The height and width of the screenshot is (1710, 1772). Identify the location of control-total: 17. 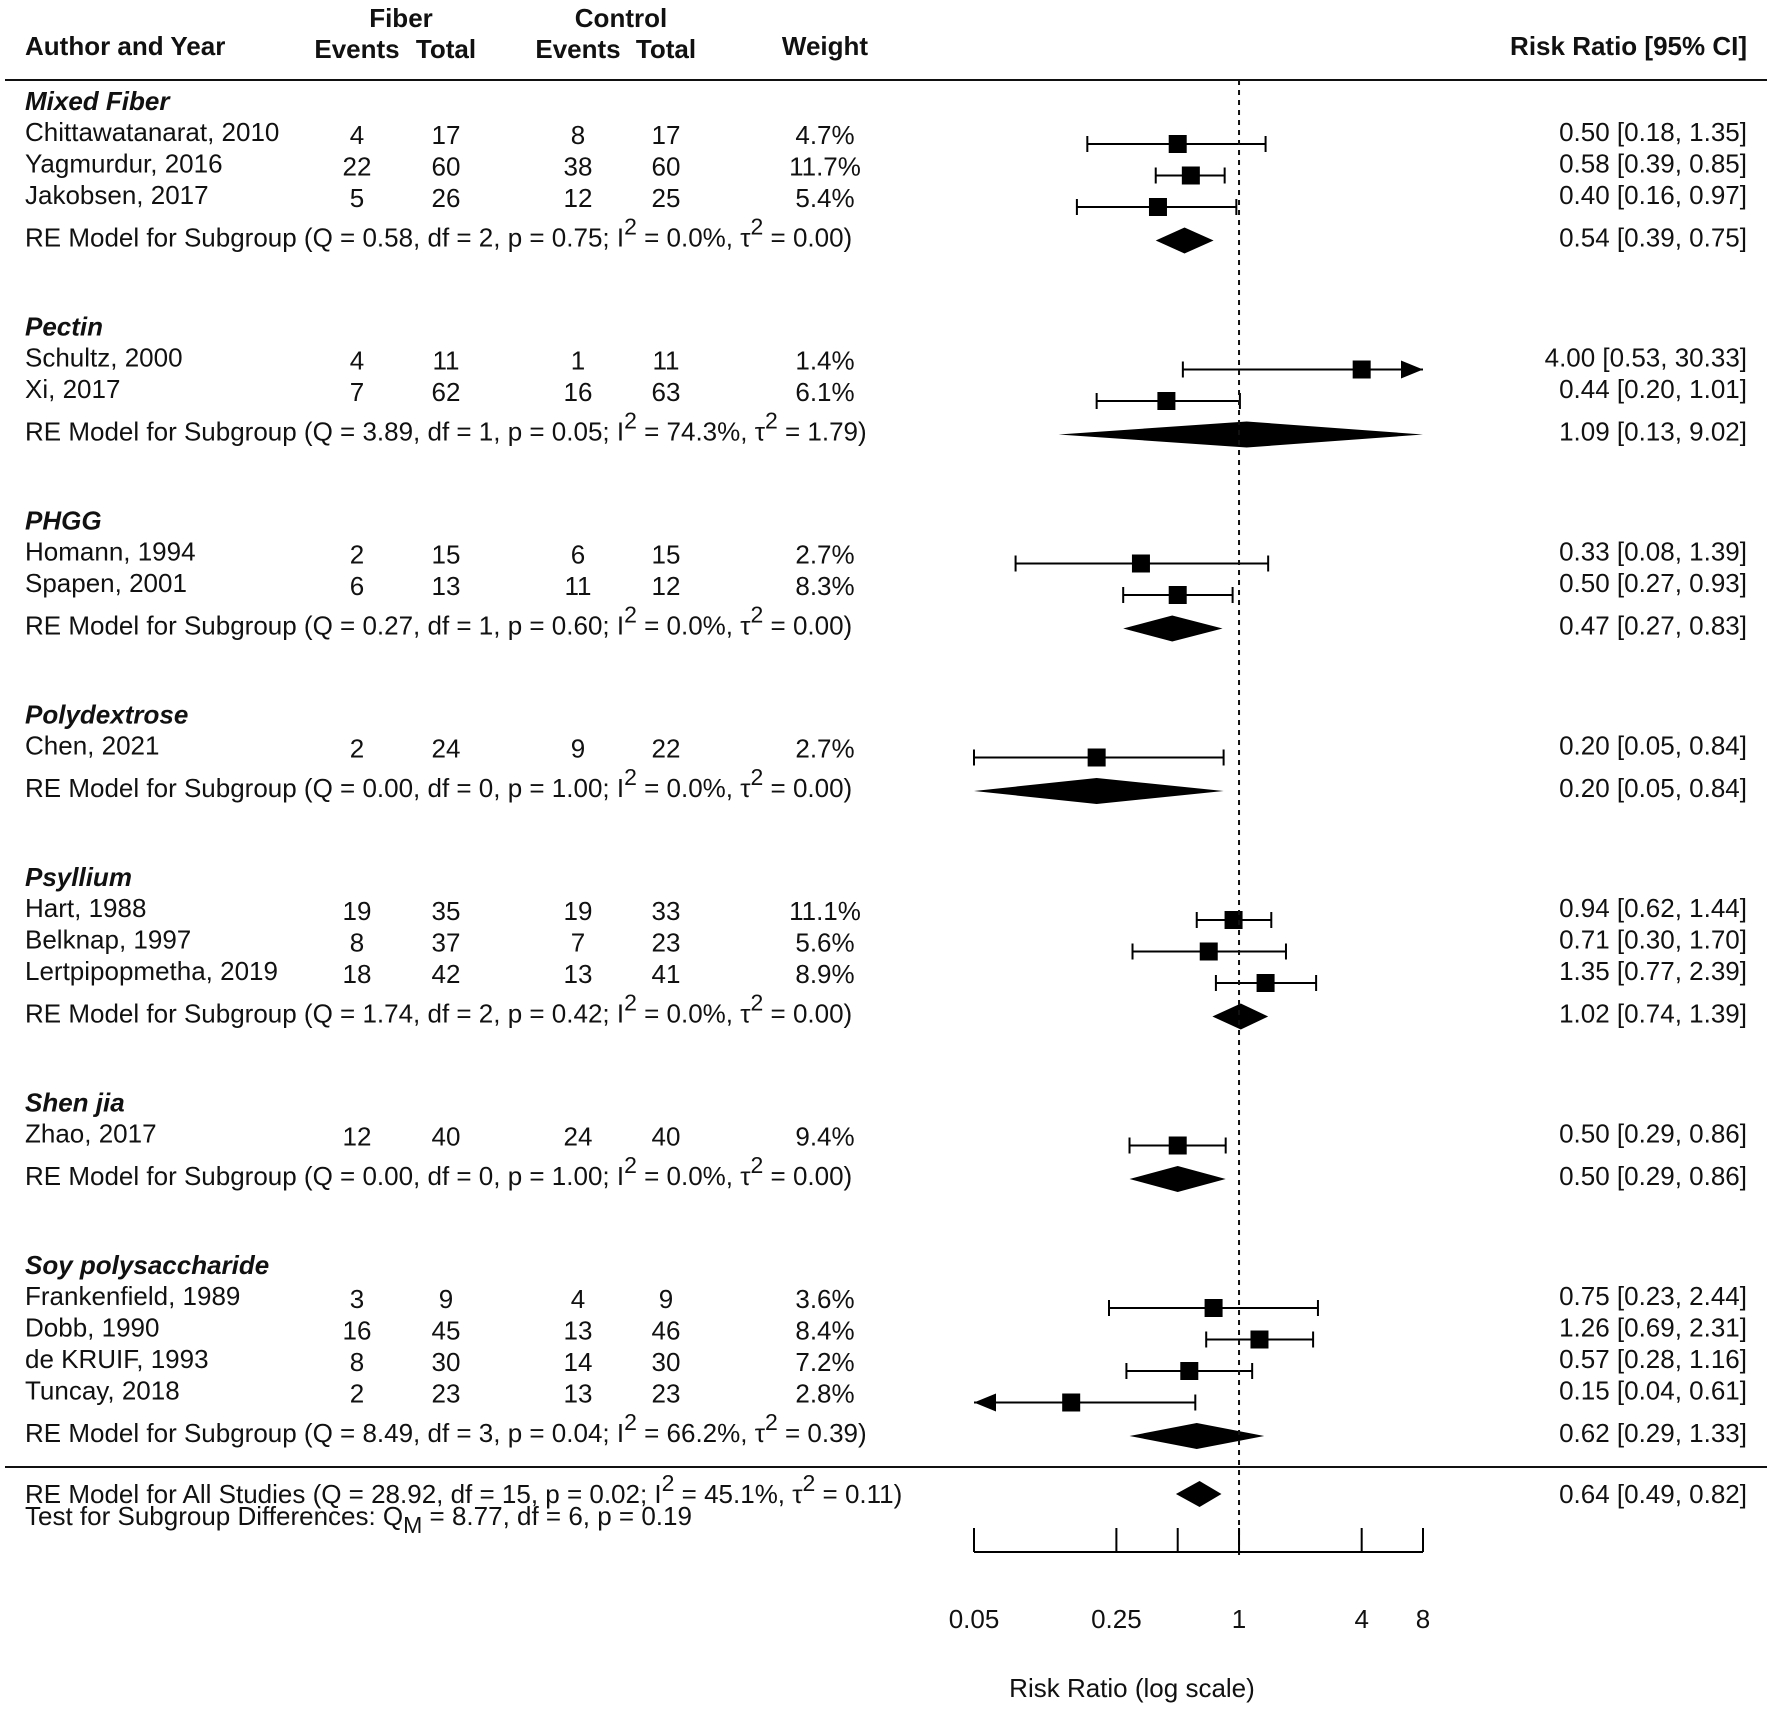
(666, 135).